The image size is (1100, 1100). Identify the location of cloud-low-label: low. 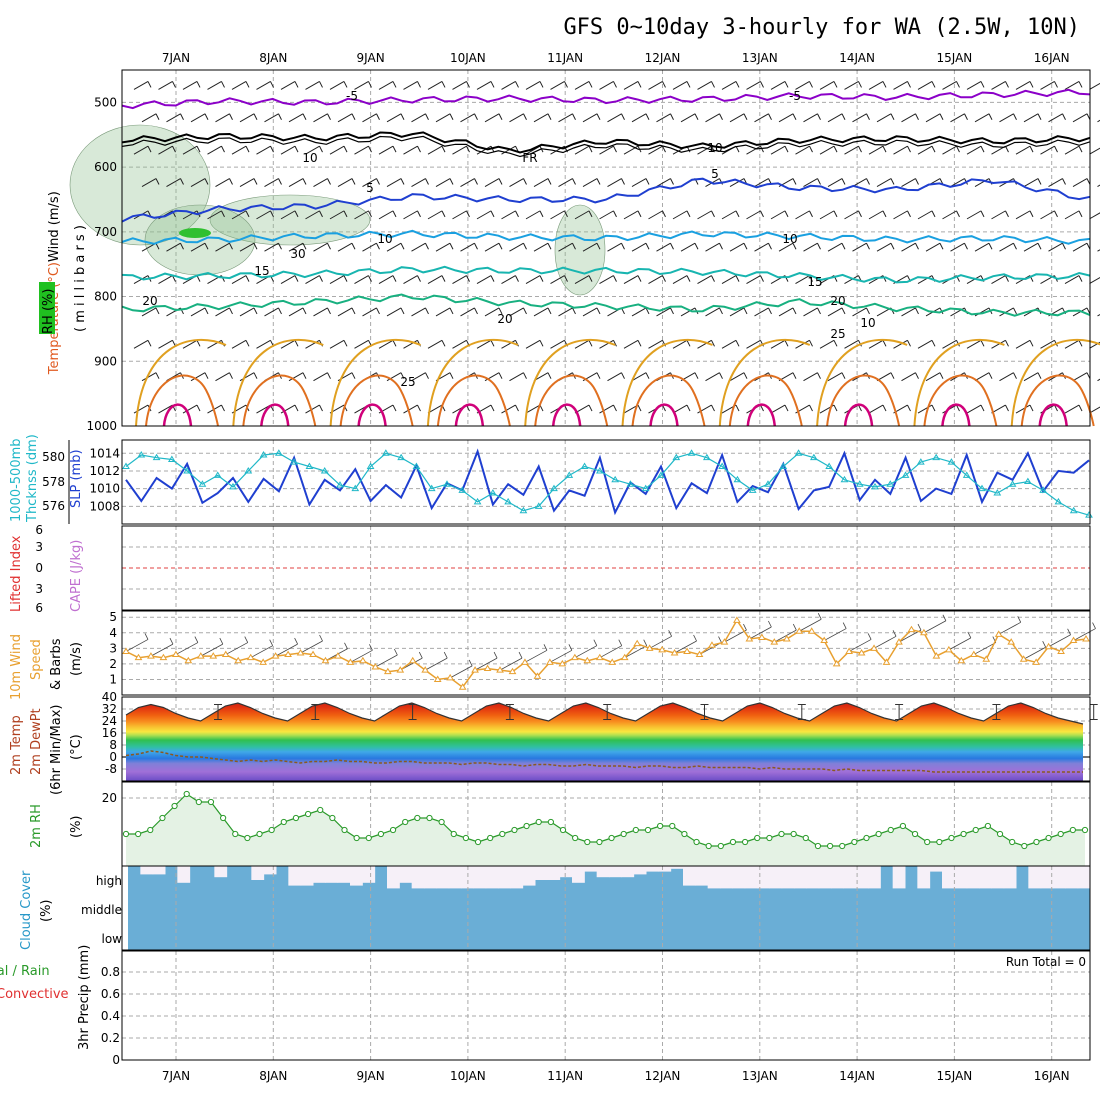
(112, 939).